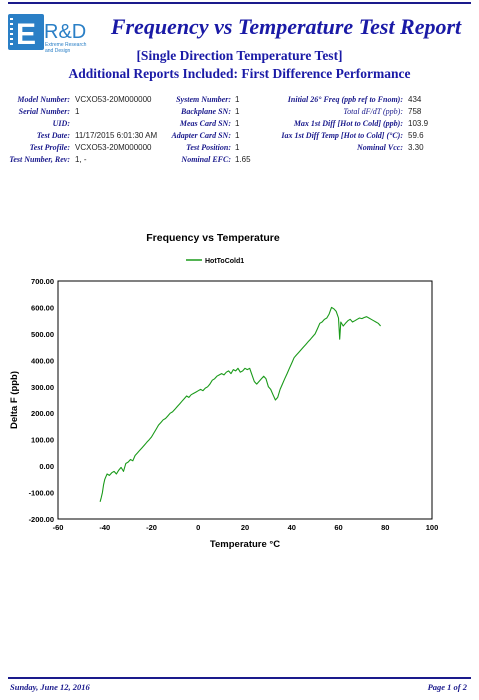  I want to click on y-tick-label: 200.00, so click(42, 413).